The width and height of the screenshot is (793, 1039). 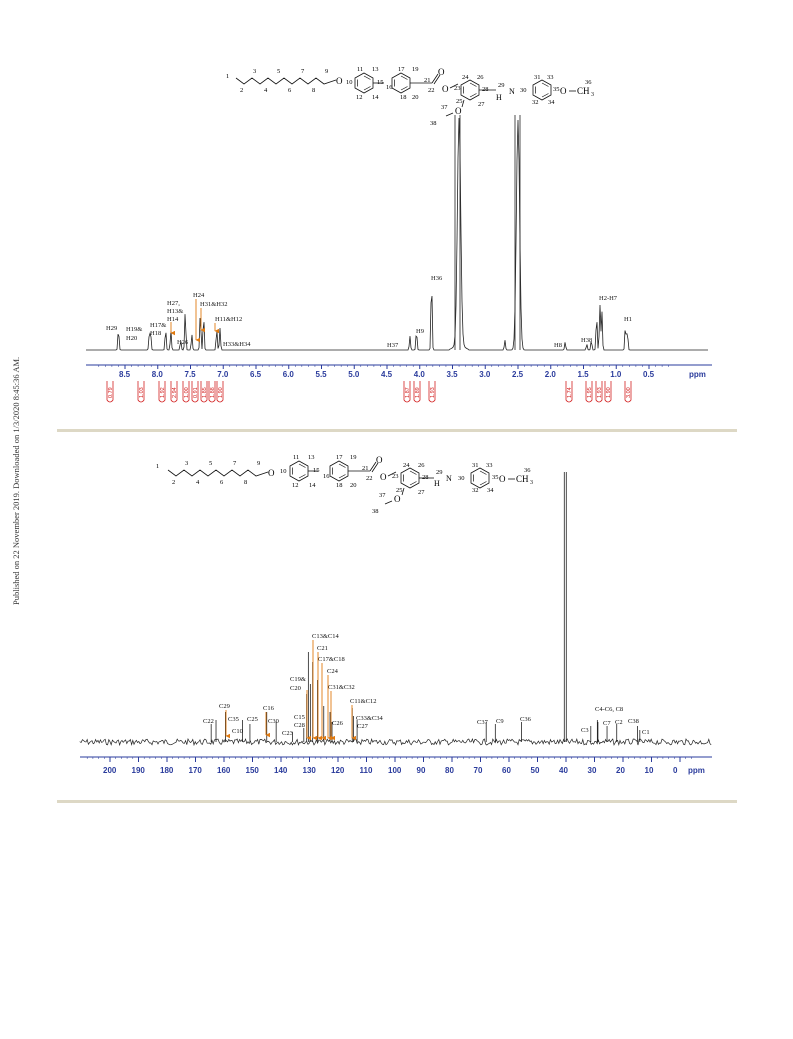 I want to click on peak-label: C13&C14, so click(x=325, y=636).